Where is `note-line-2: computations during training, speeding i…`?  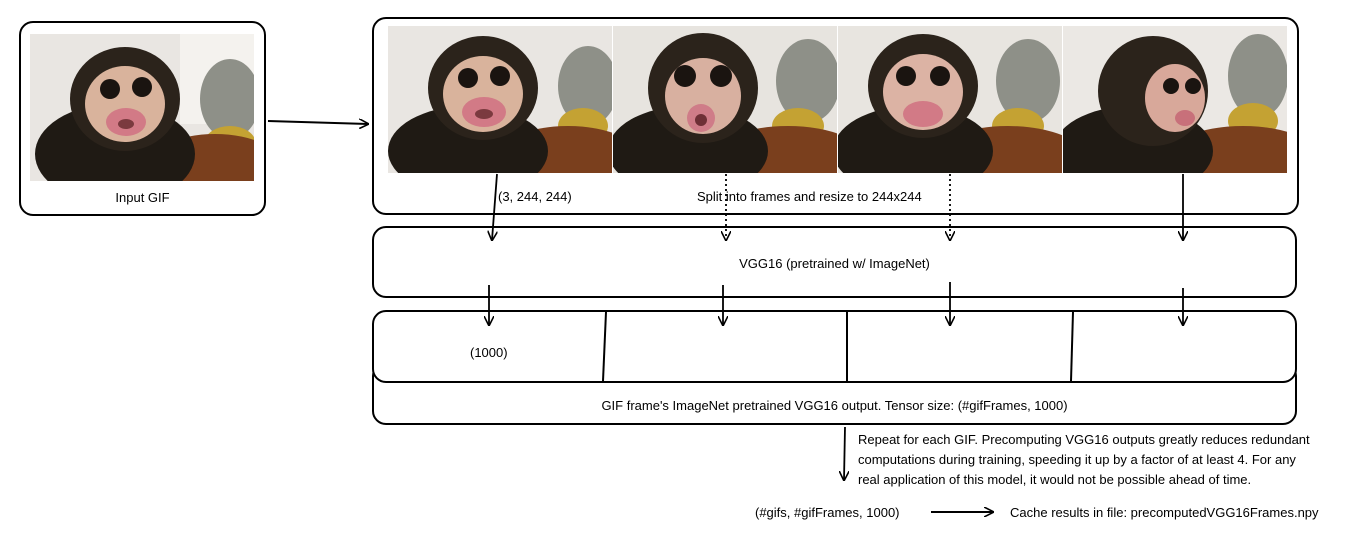 note-line-2: computations during training, speeding i… is located at coordinates (1077, 459).